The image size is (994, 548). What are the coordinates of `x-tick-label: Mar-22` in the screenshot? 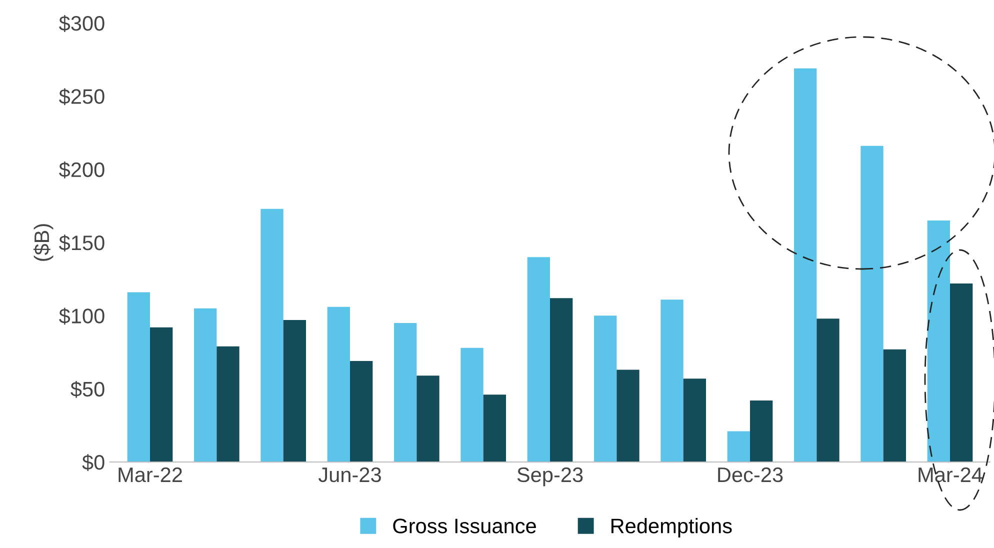 It's located at (150, 474).